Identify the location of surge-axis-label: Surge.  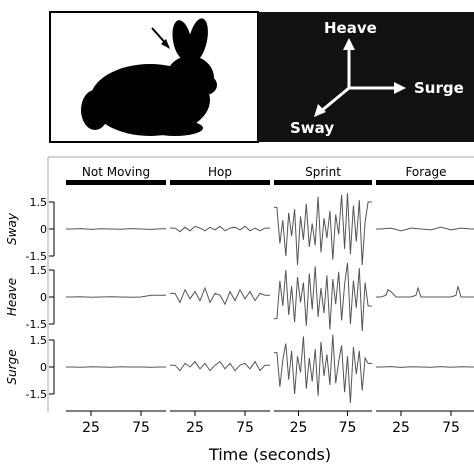
(439, 88).